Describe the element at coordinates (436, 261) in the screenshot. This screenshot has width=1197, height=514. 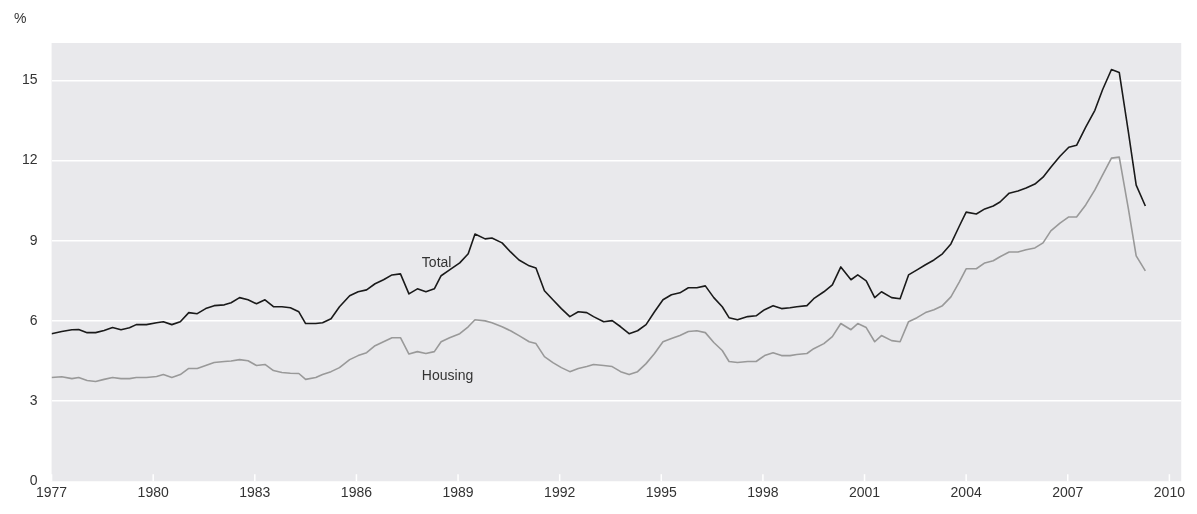
I see `series-label: Total` at that location.